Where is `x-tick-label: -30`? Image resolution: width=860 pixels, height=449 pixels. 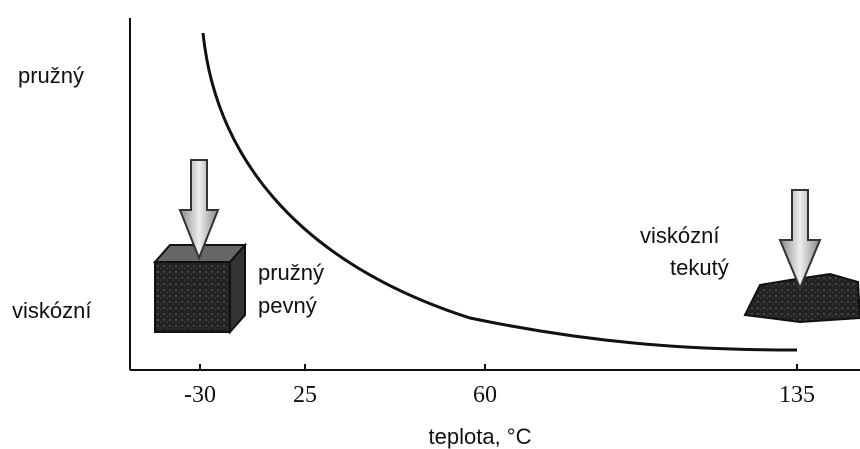 x-tick-label: -30 is located at coordinates (200, 395).